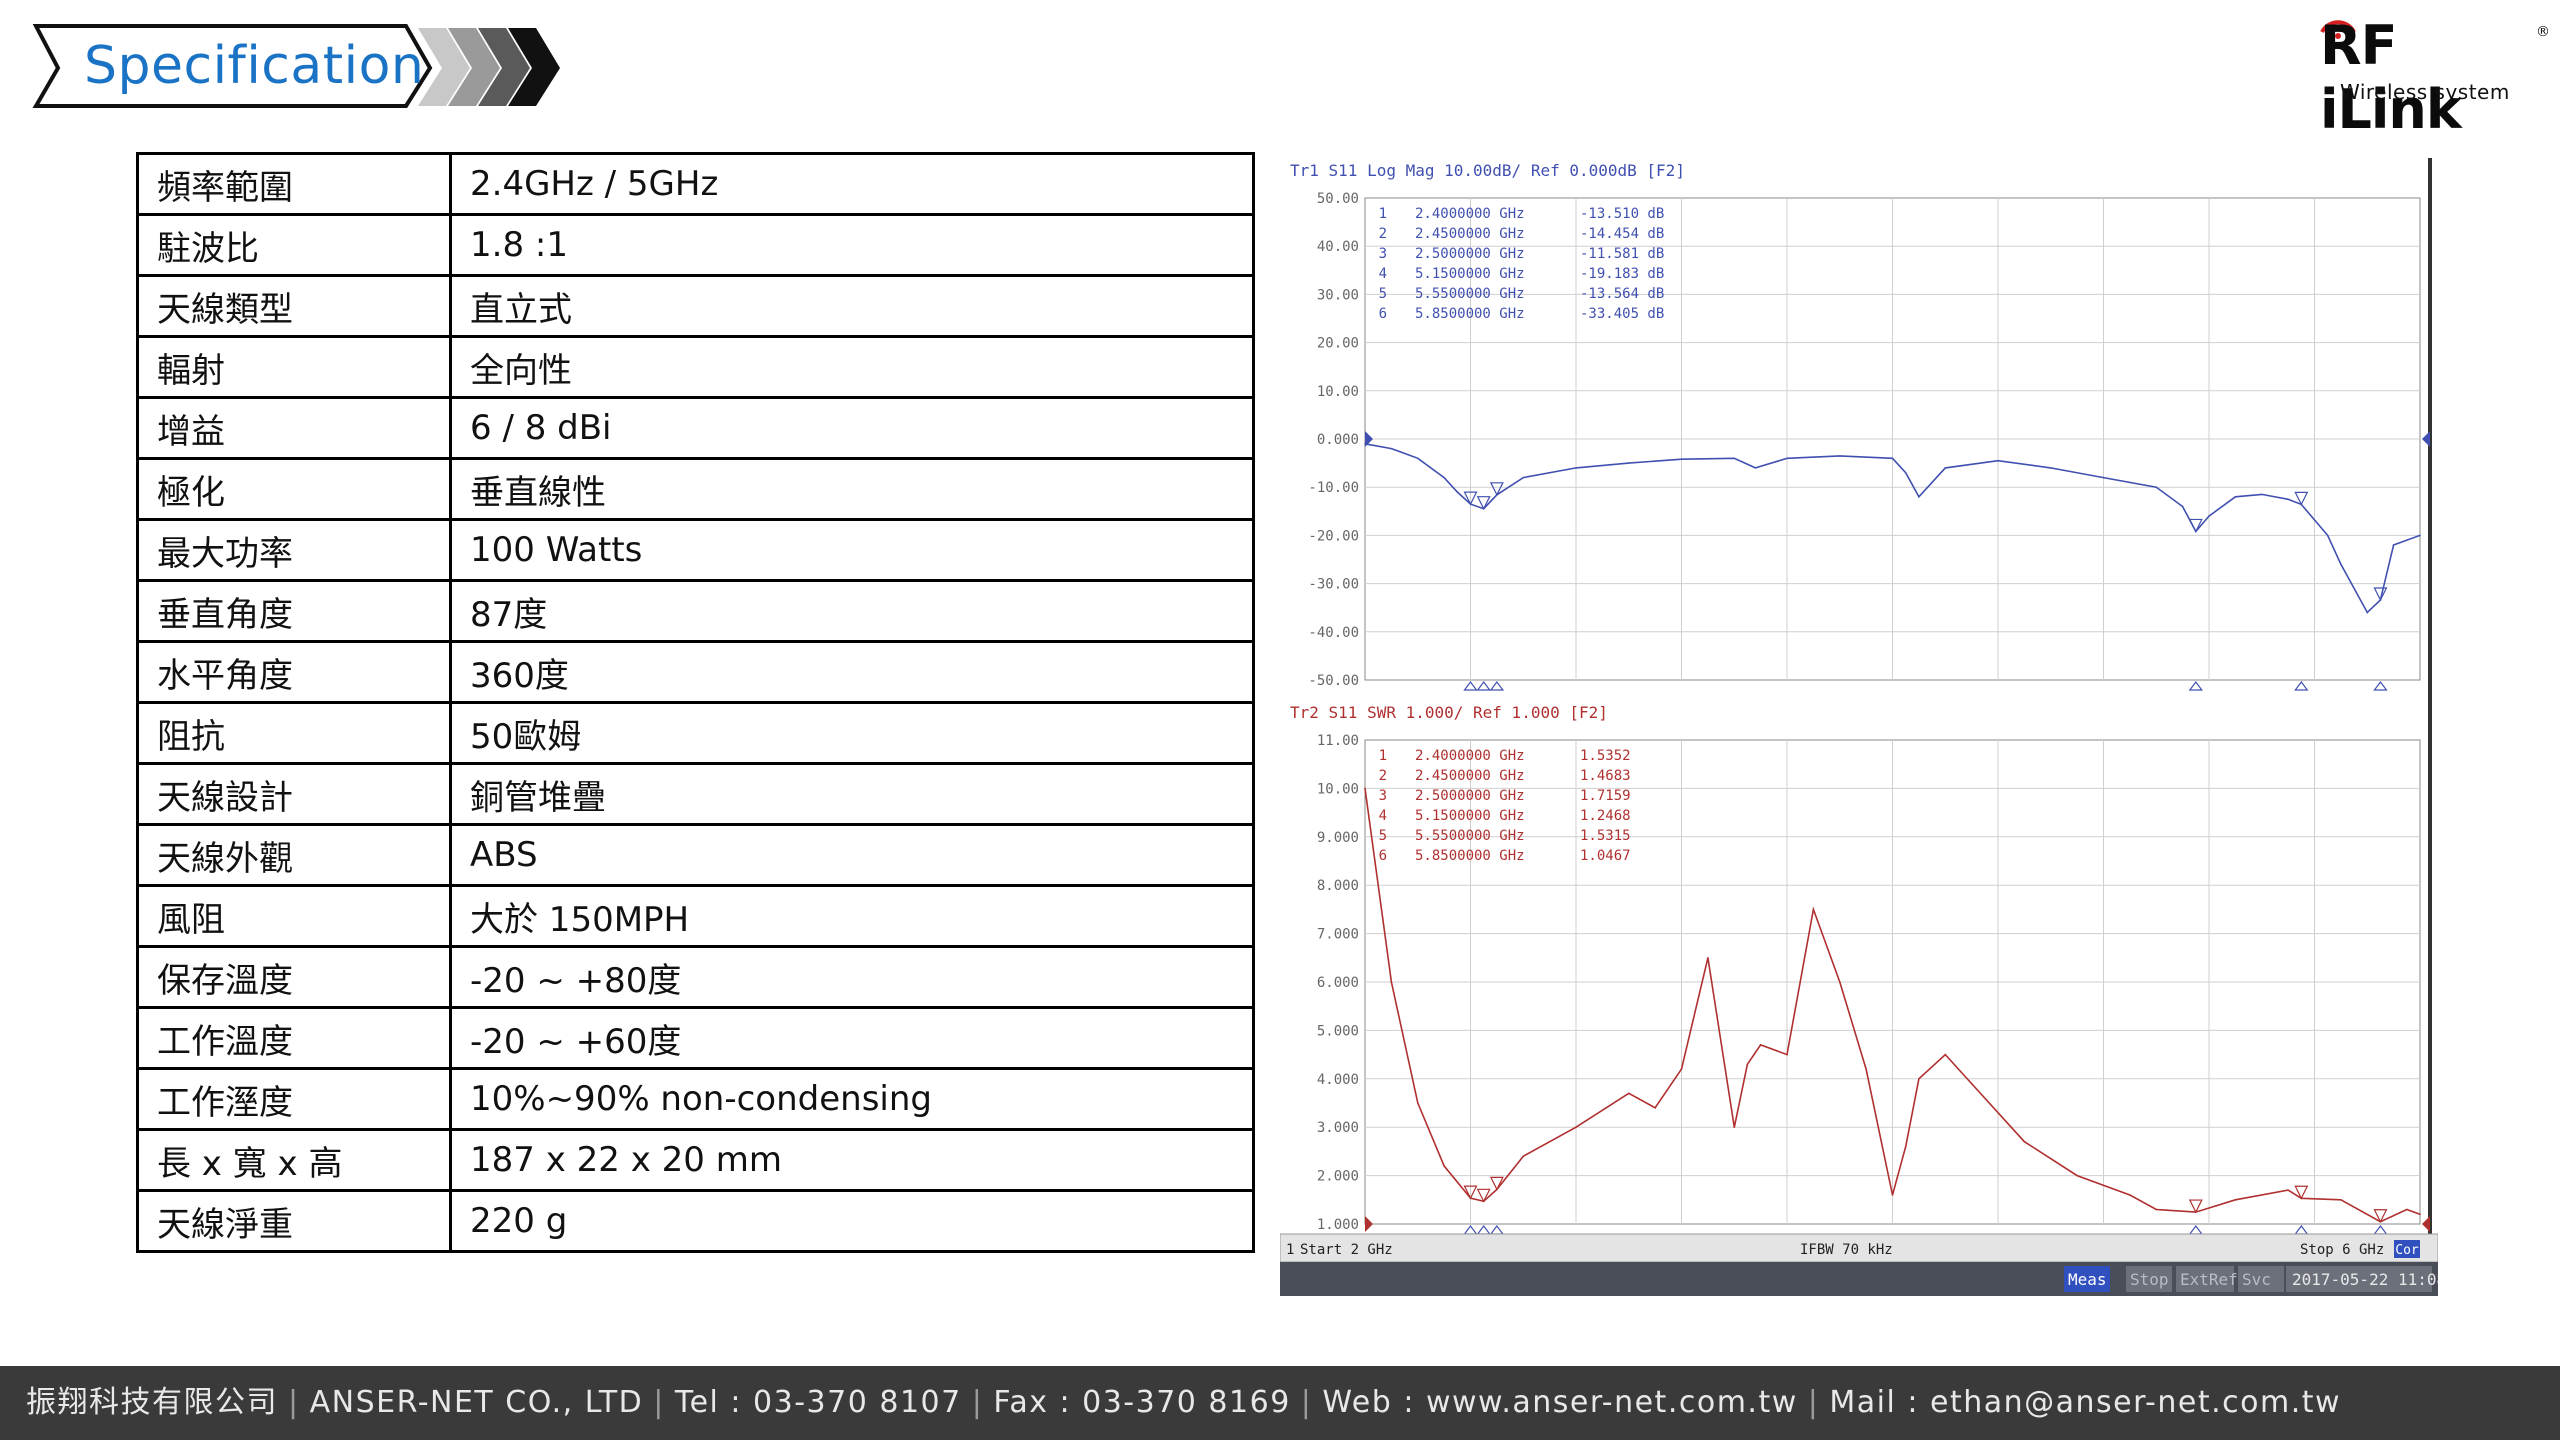 This screenshot has width=2560, height=1440. I want to click on marker-id: 3, so click(1383, 796).